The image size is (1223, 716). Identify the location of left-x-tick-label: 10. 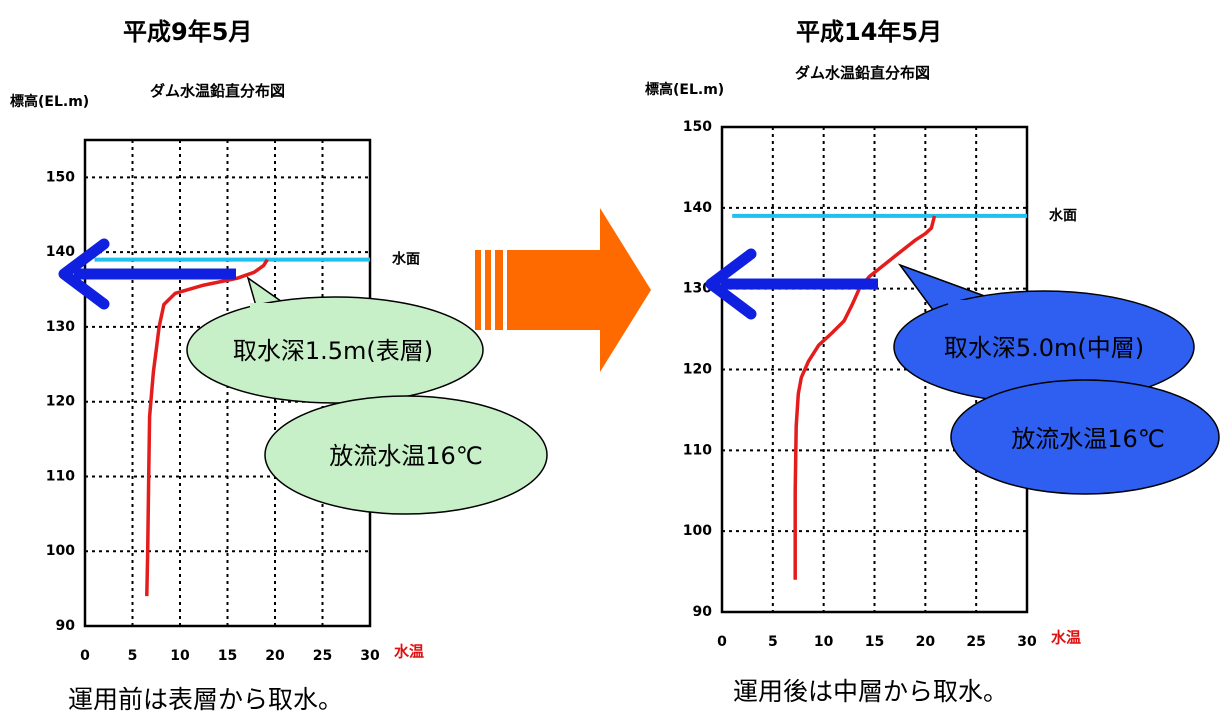
(180, 656).